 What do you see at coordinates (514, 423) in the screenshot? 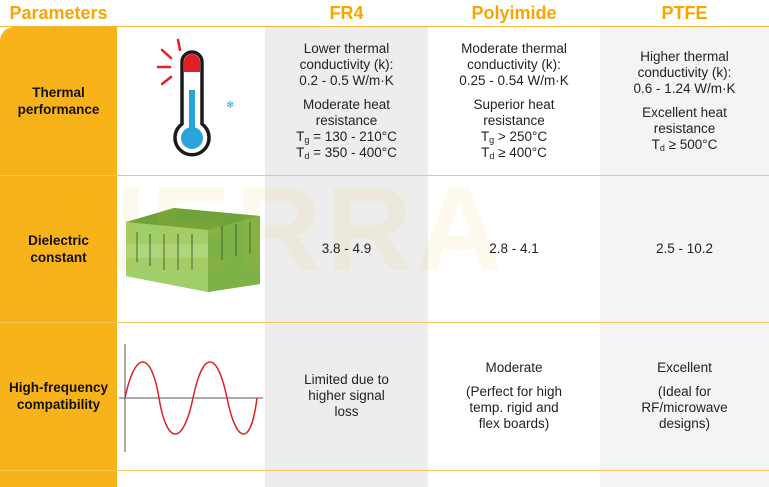
I see `text-line: flex boards)` at bounding box center [514, 423].